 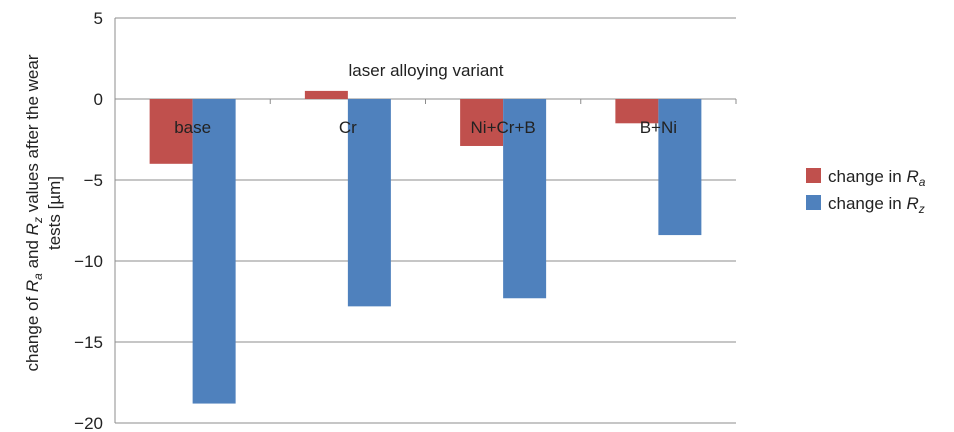 What do you see at coordinates (680, 167) in the screenshot?
I see `bar-rz-b-ni` at bounding box center [680, 167].